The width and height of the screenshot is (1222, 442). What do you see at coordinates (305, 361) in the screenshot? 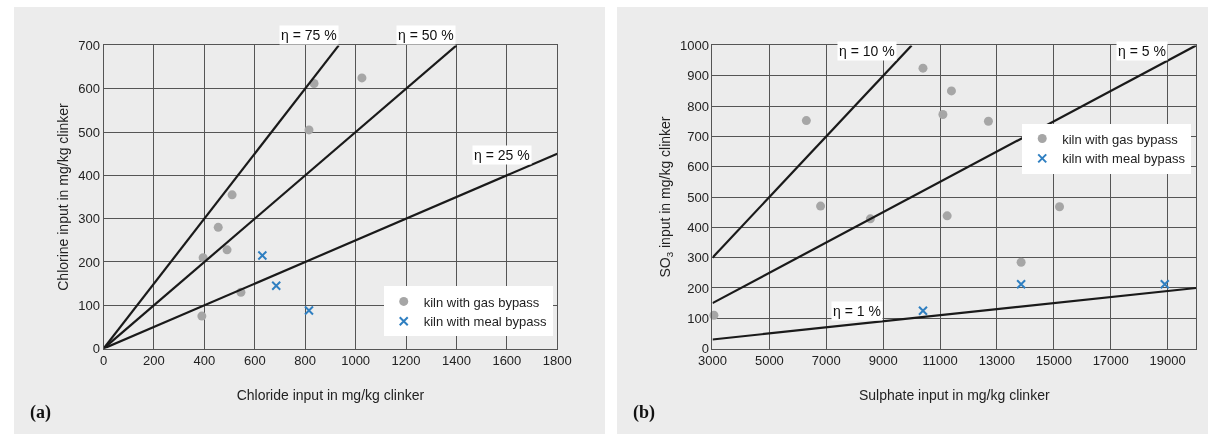
I see `x-tick-label: 800` at bounding box center [305, 361].